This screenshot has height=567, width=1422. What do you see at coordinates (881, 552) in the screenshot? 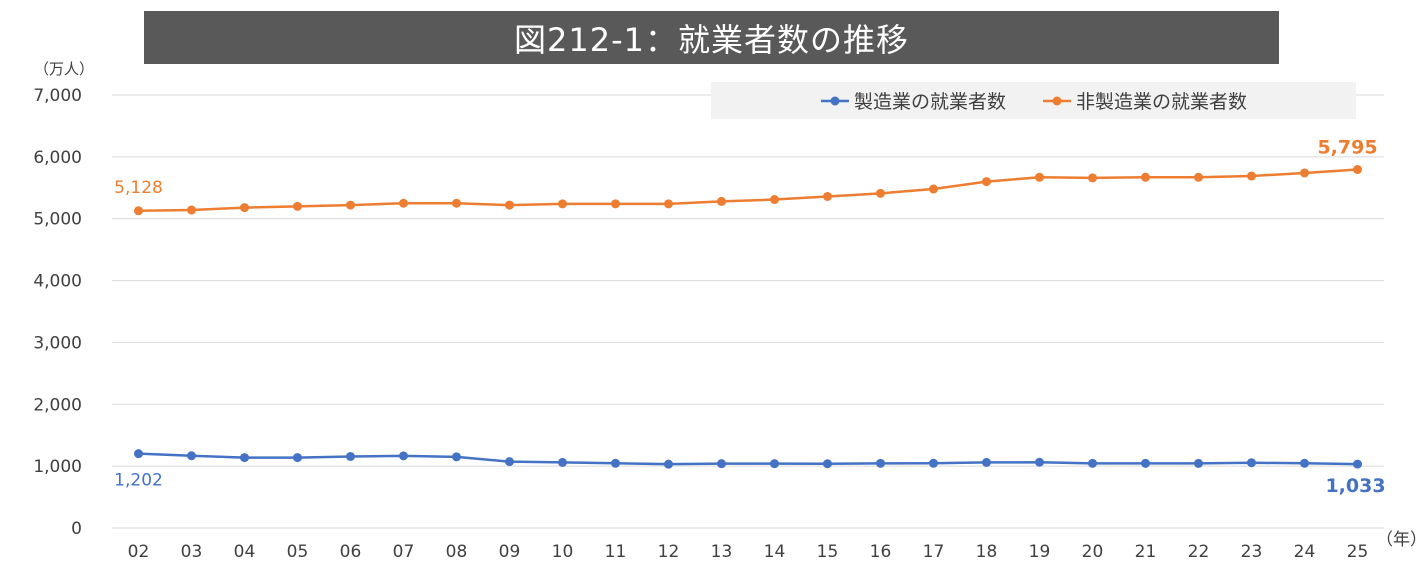
I see `x-tick-label: 16` at bounding box center [881, 552].